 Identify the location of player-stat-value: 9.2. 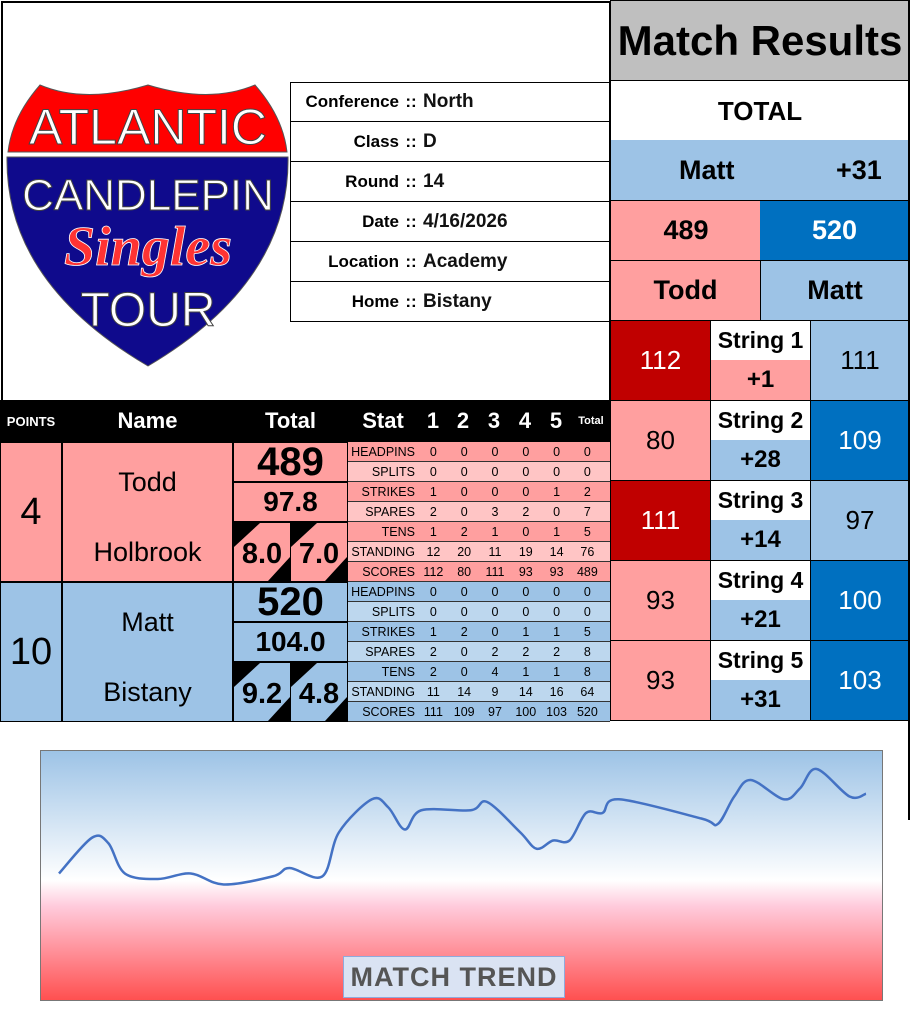
(262, 694).